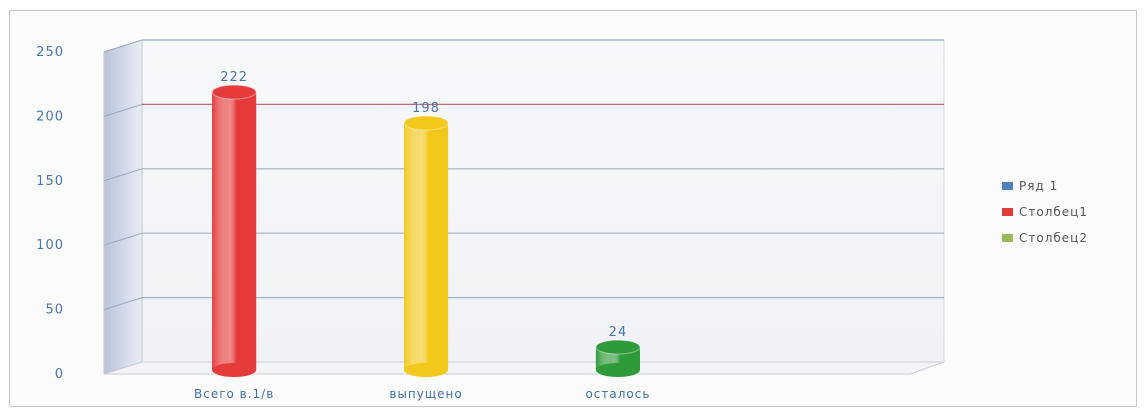 Image resolution: width=1146 pixels, height=413 pixels. I want to click on x-tick-label: выпущено, so click(425, 394).